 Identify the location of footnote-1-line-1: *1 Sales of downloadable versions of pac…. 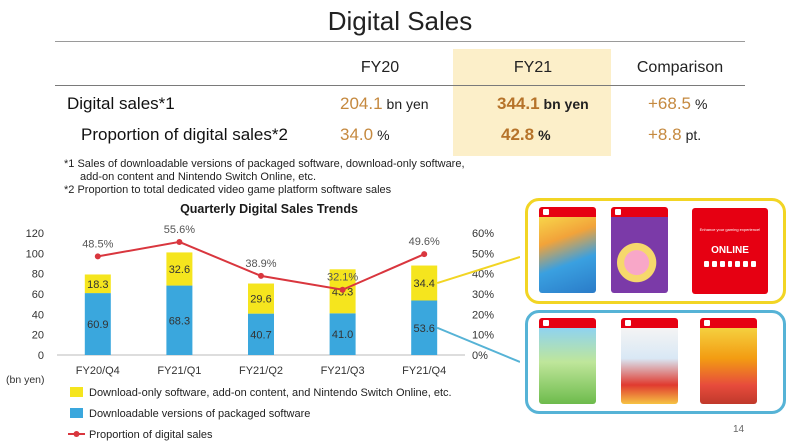
(264, 164).